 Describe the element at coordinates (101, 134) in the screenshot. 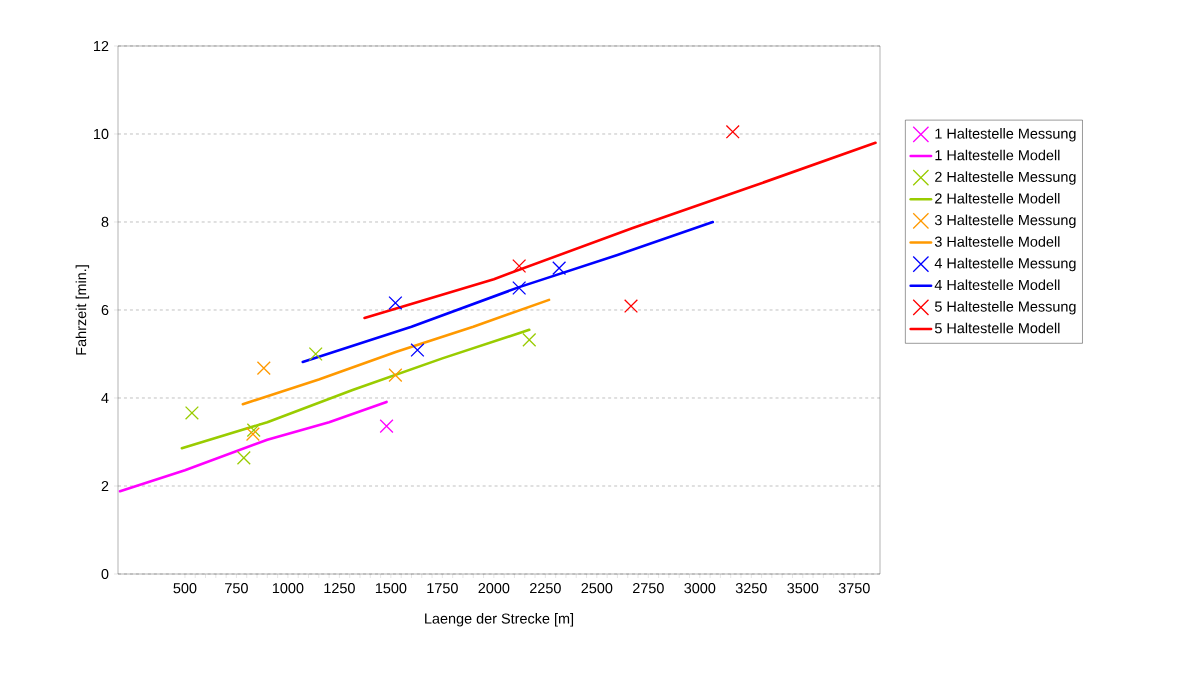

I see `y-tick-label: 10` at that location.